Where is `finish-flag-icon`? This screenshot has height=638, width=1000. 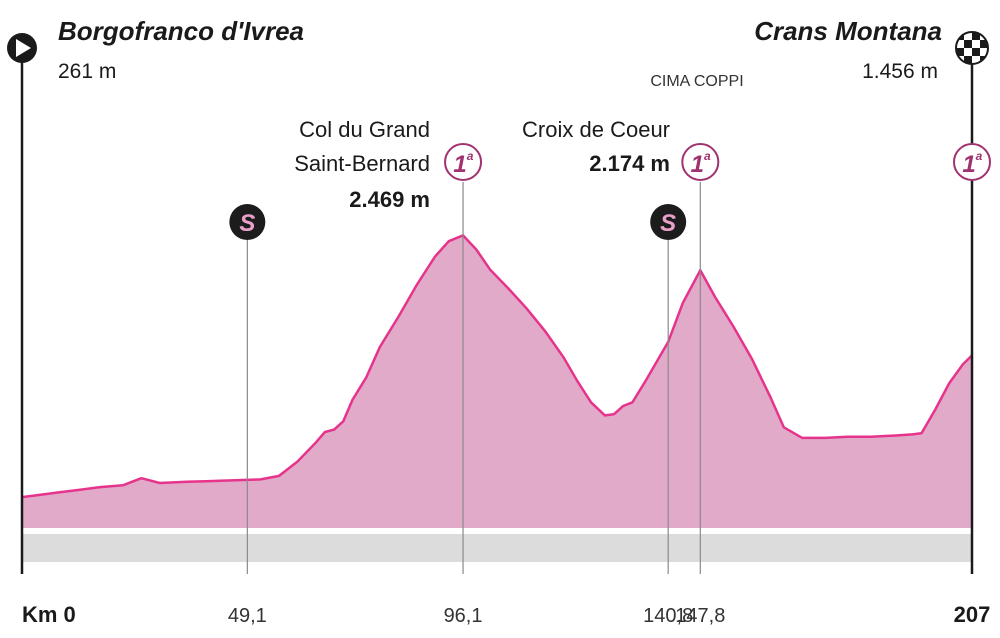
finish-flag-icon is located at coordinates (972, 48).